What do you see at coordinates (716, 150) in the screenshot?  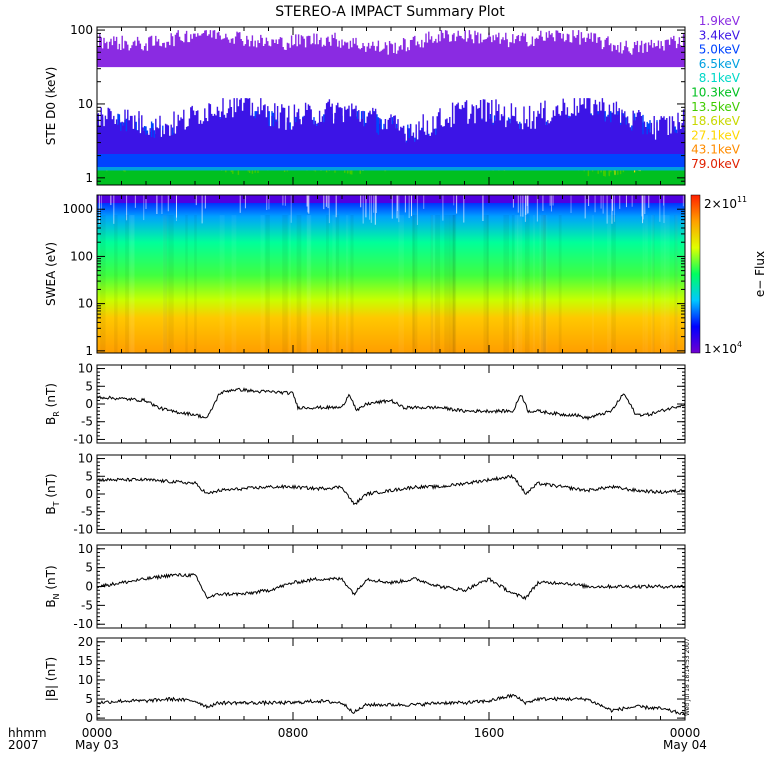 I see `legend-entry-43.1keV: 43.1keV` at bounding box center [716, 150].